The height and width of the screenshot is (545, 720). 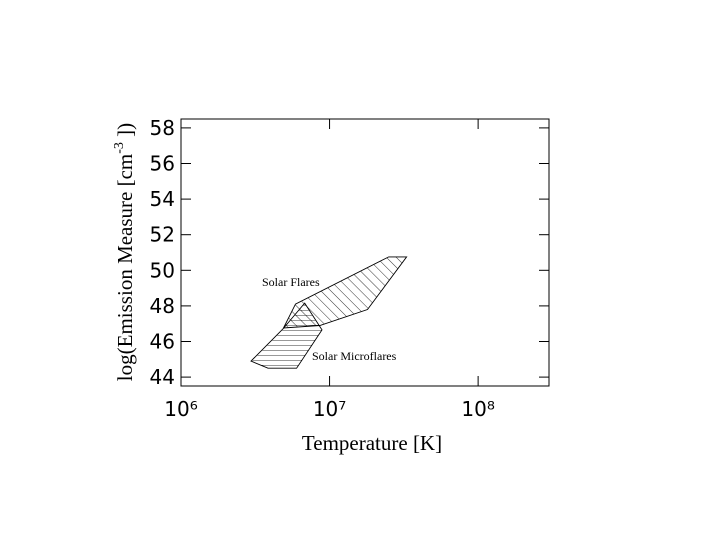 What do you see at coordinates (477, 409) in the screenshot?
I see `x-tick-label: 10⁸` at bounding box center [477, 409].